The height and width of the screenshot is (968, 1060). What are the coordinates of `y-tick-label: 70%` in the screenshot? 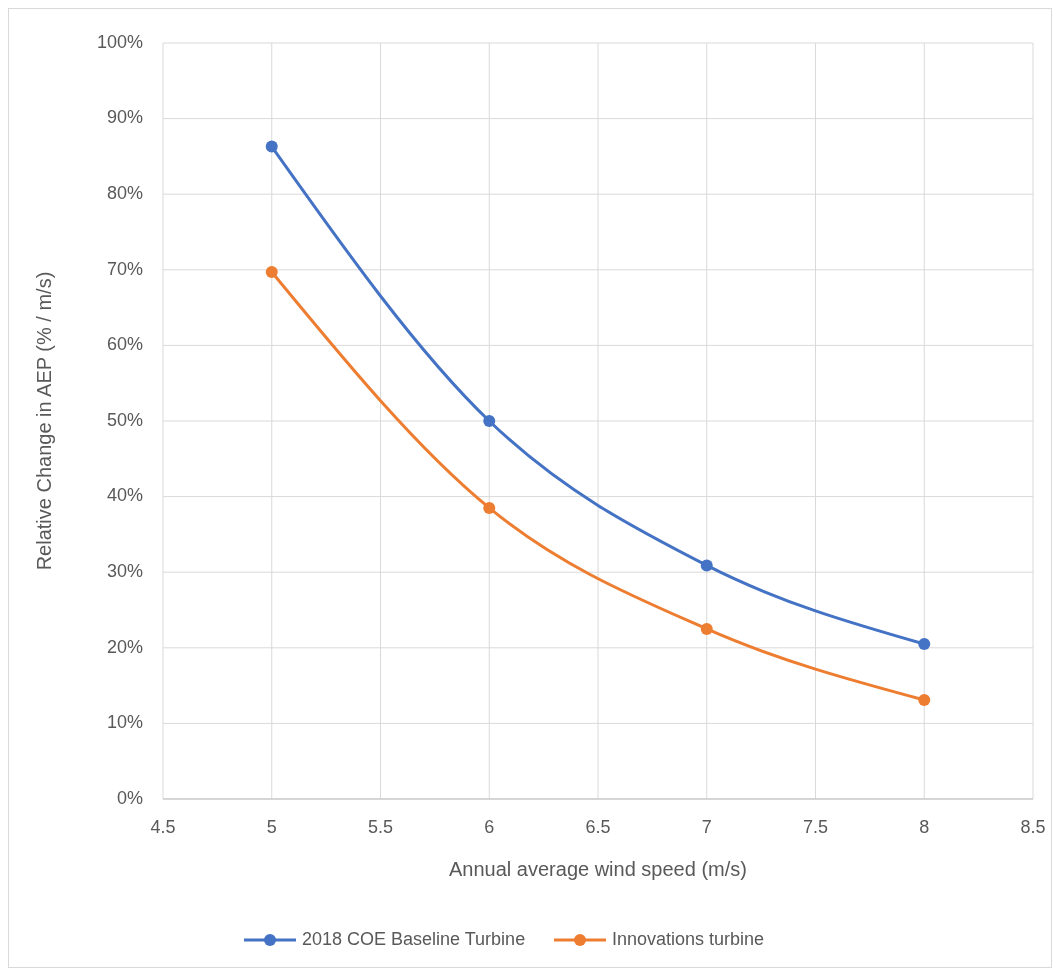 It's located at (124, 268).